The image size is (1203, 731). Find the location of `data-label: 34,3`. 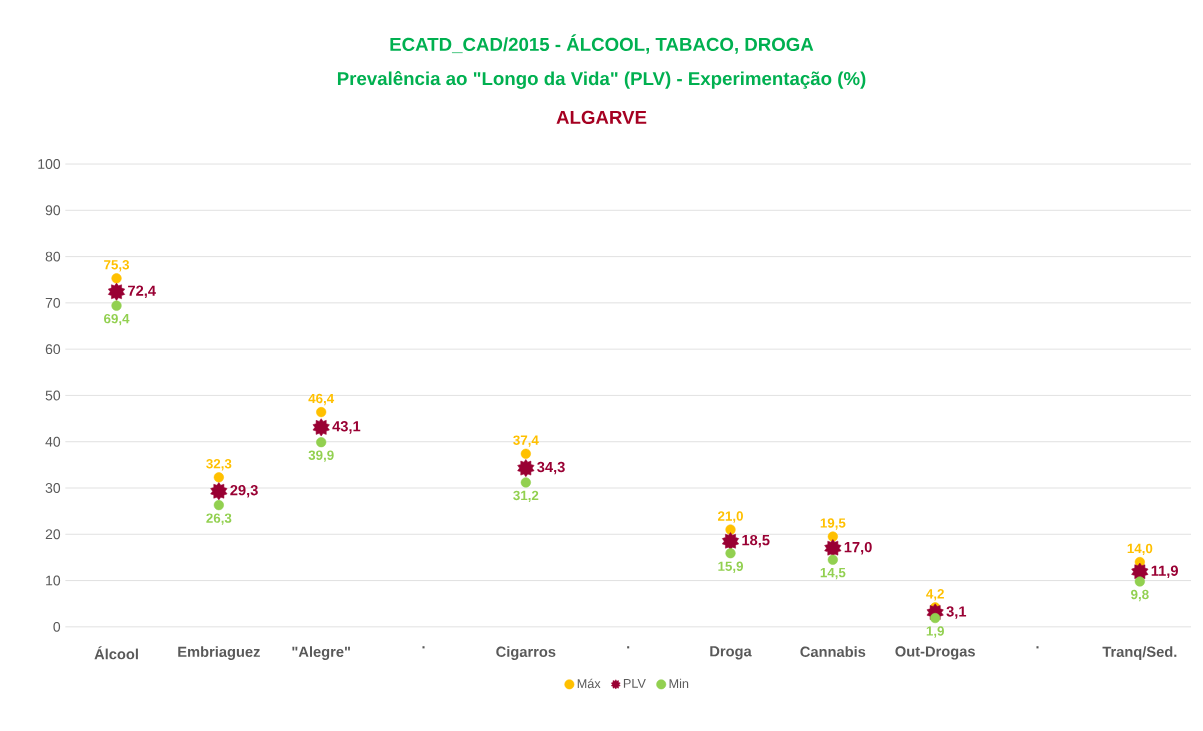

data-label: 34,3 is located at coordinates (551, 468).